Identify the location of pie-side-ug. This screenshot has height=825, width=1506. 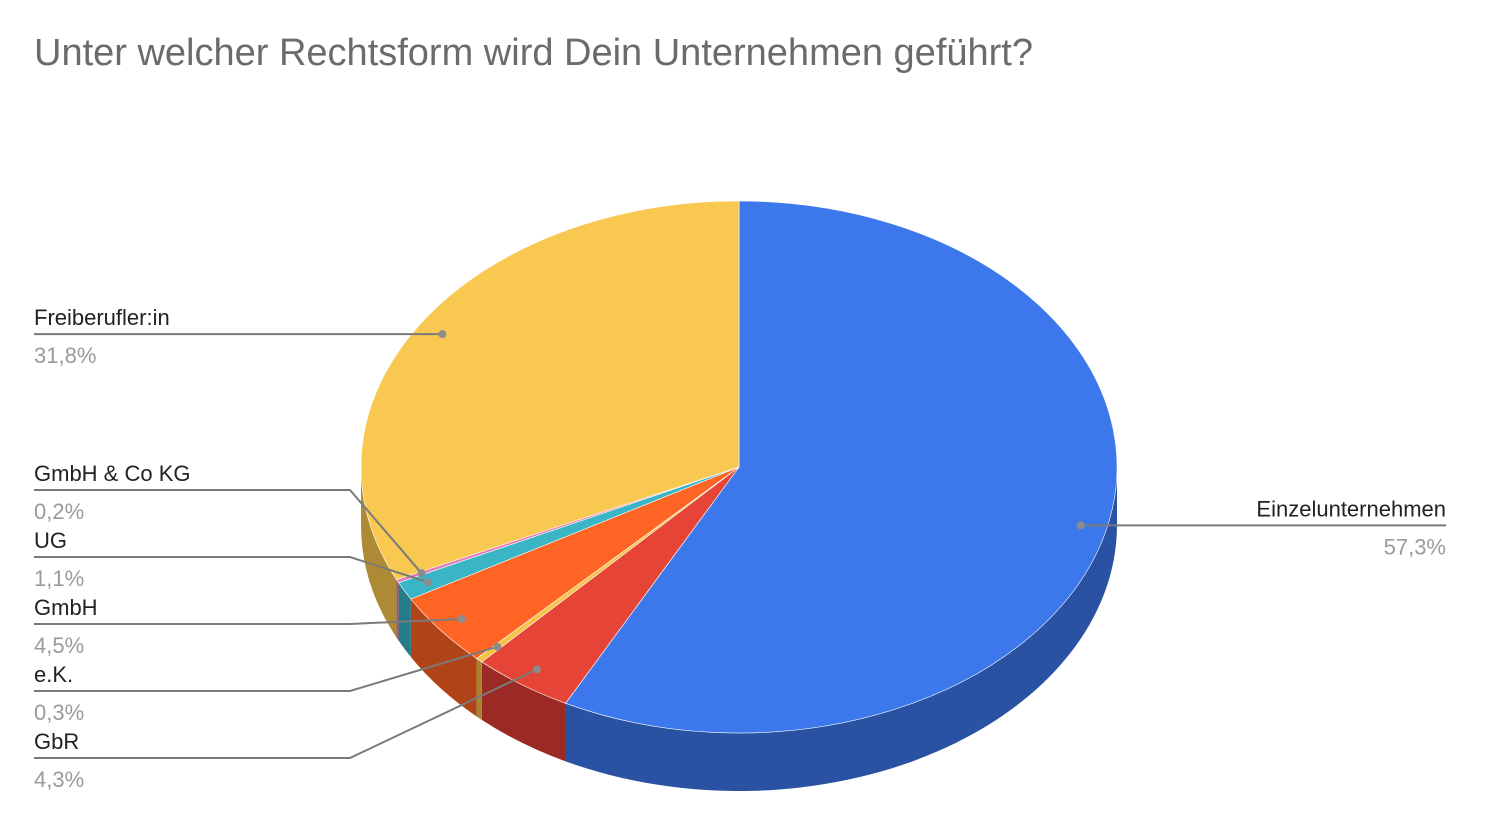
(404, 620).